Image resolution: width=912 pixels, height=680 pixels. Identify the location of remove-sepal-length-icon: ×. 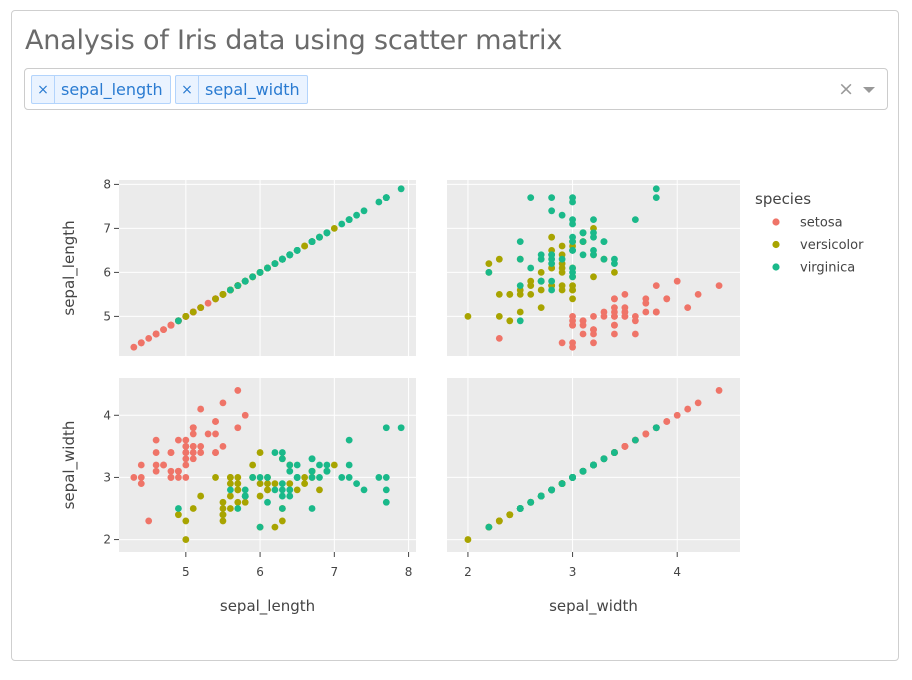
(43, 89).